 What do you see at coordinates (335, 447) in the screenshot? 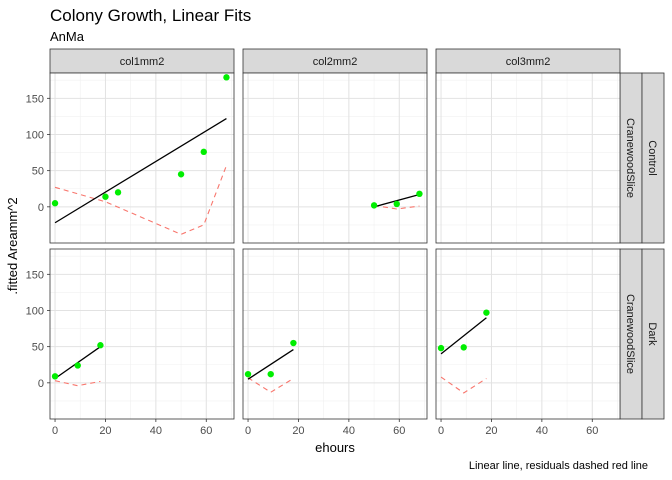
I see `x-axis-title: ehours` at bounding box center [335, 447].